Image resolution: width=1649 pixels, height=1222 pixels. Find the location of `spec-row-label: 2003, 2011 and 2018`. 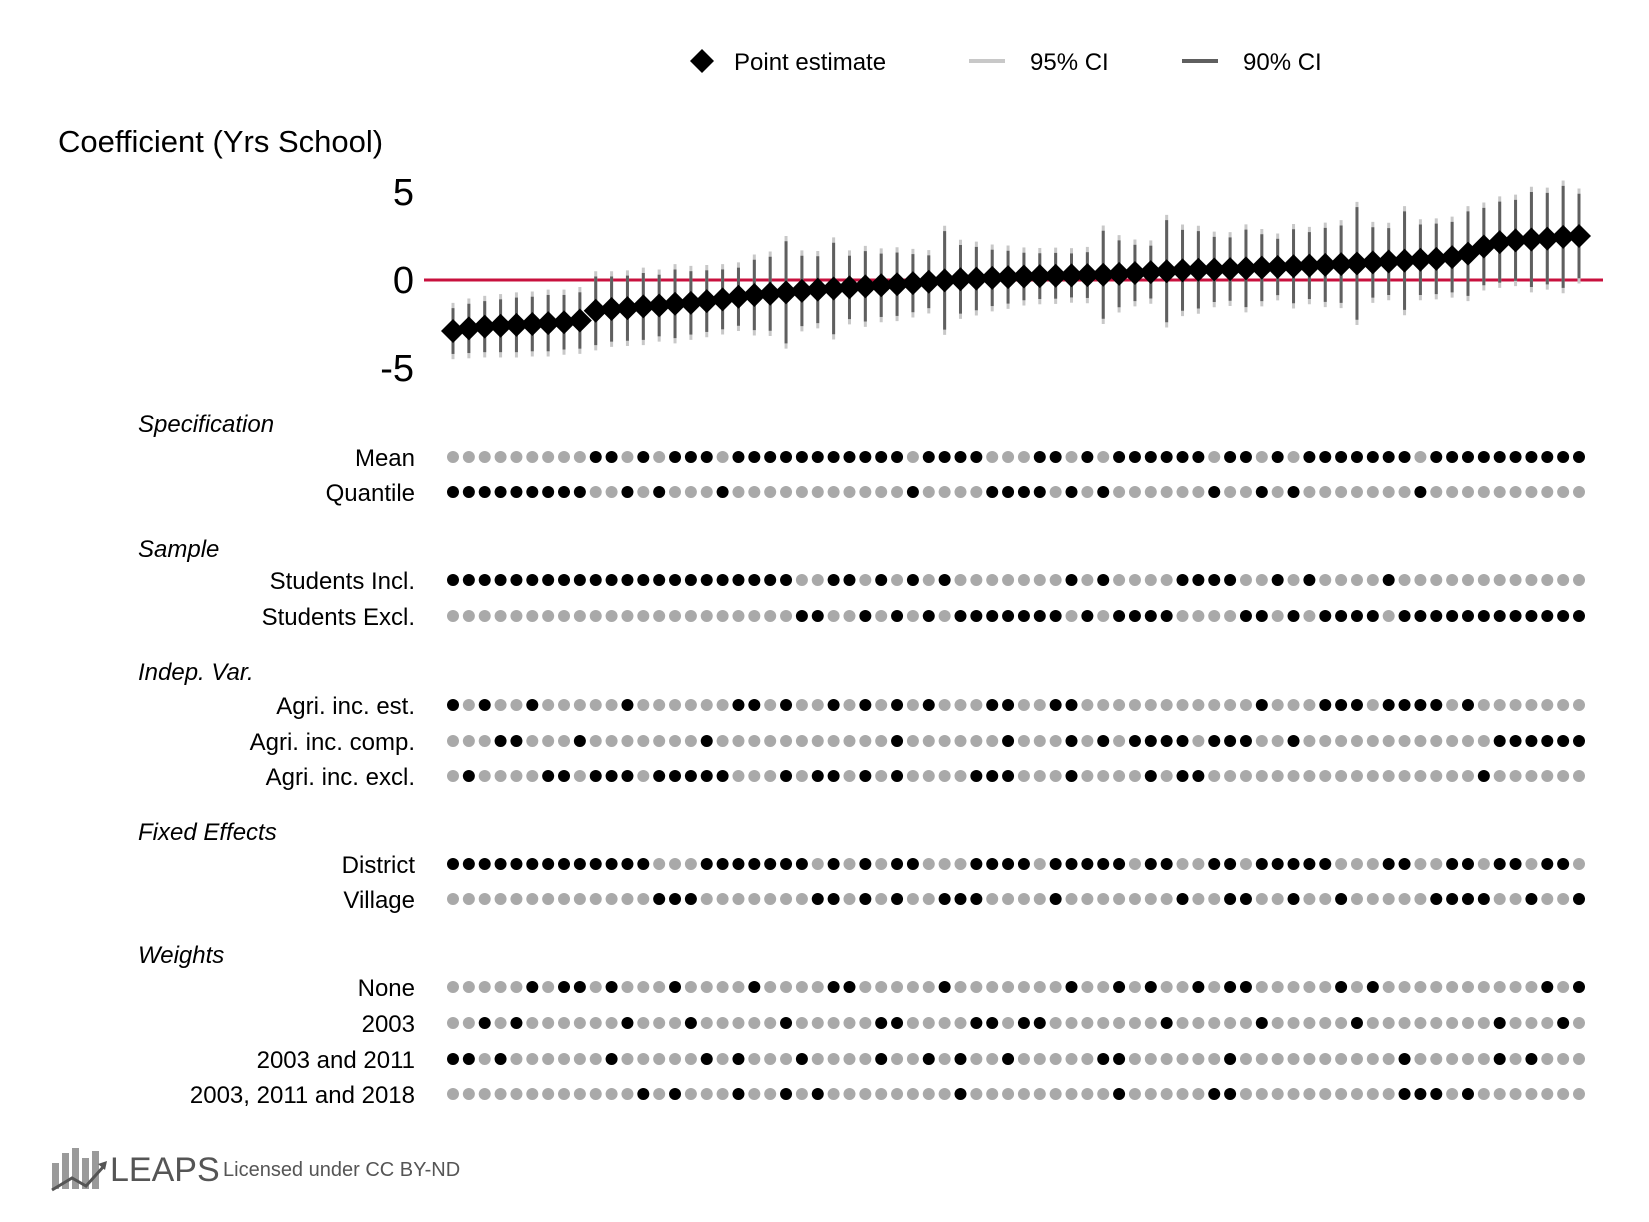

spec-row-label: 2003, 2011 and 2018 is located at coordinates (302, 1095).